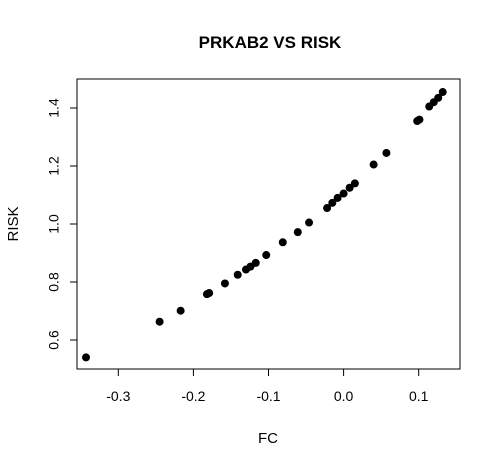  Describe the element at coordinates (193, 396) in the screenshot. I see `x-tick-label: -0.2` at that location.